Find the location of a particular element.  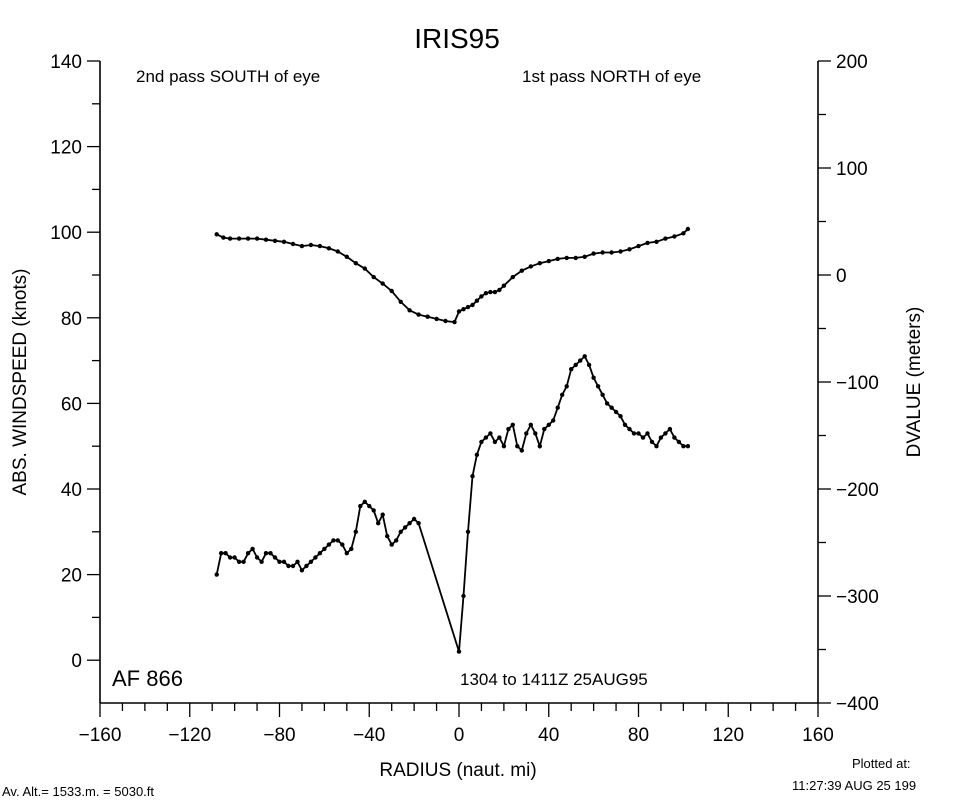

y2-tick-label: −300 is located at coordinates (857, 597).